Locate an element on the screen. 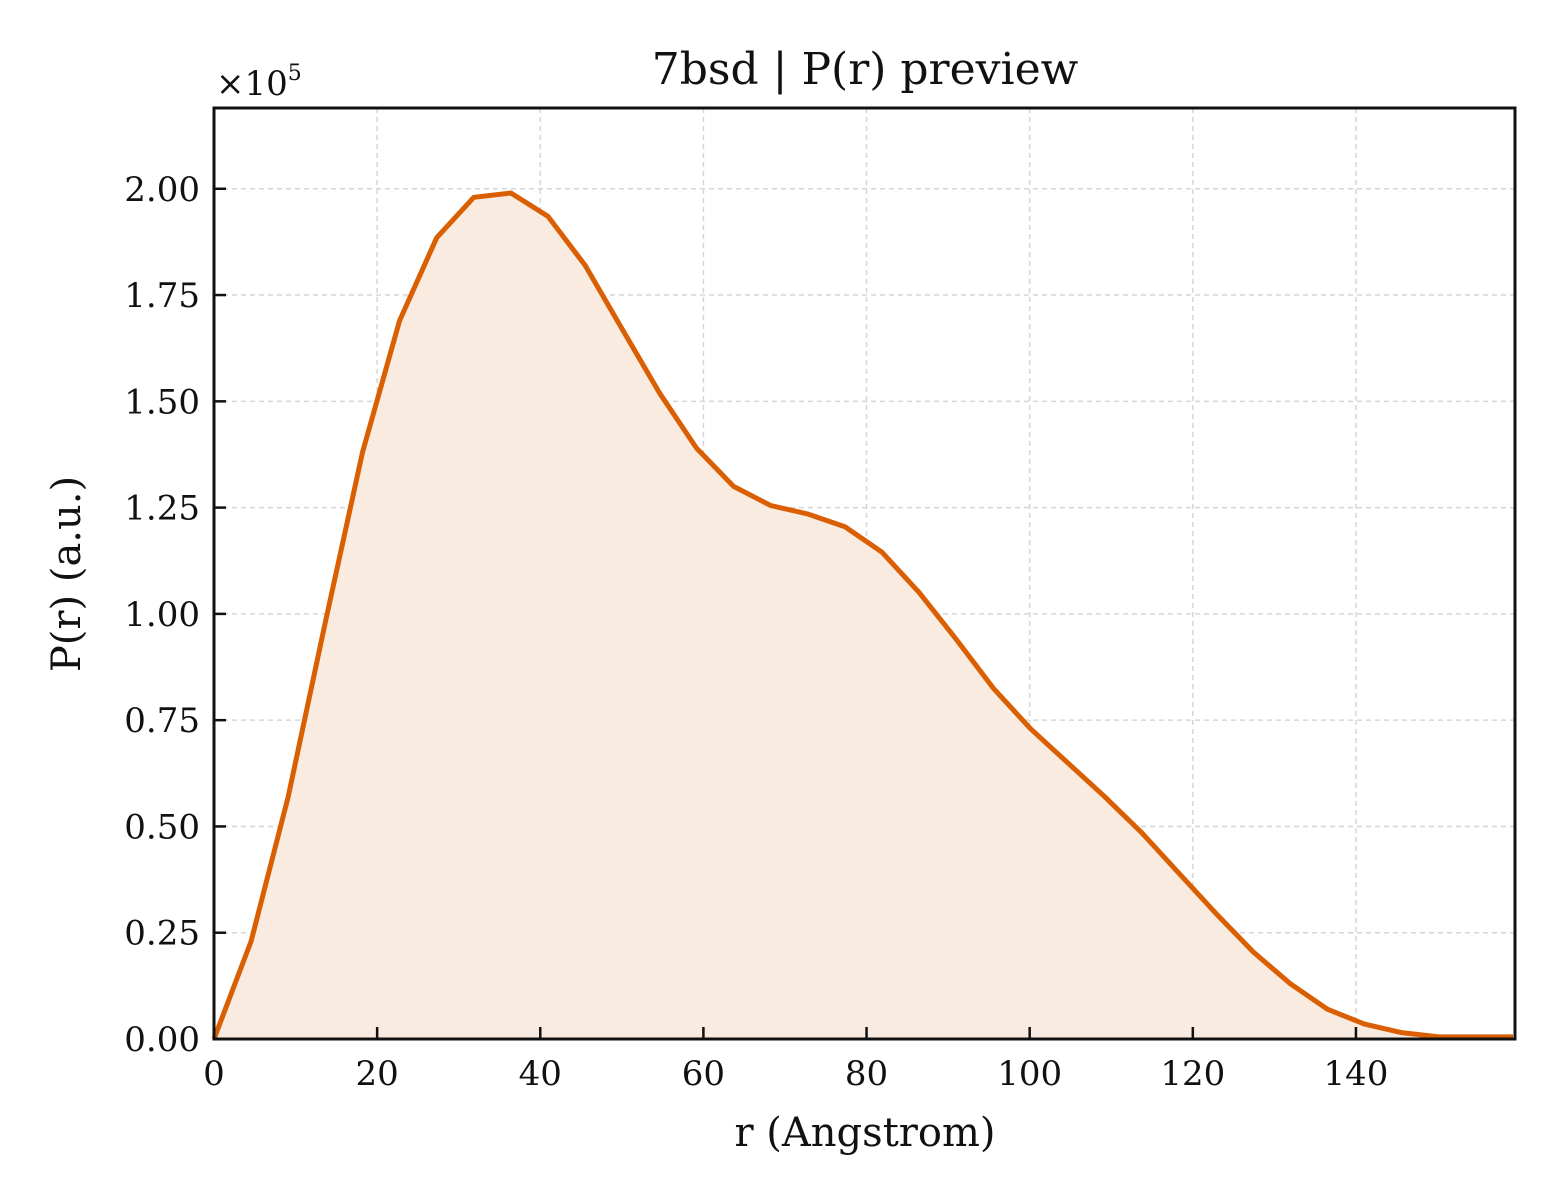 The image size is (1560, 1200). y-tick-label: 1.50 is located at coordinates (162, 402).